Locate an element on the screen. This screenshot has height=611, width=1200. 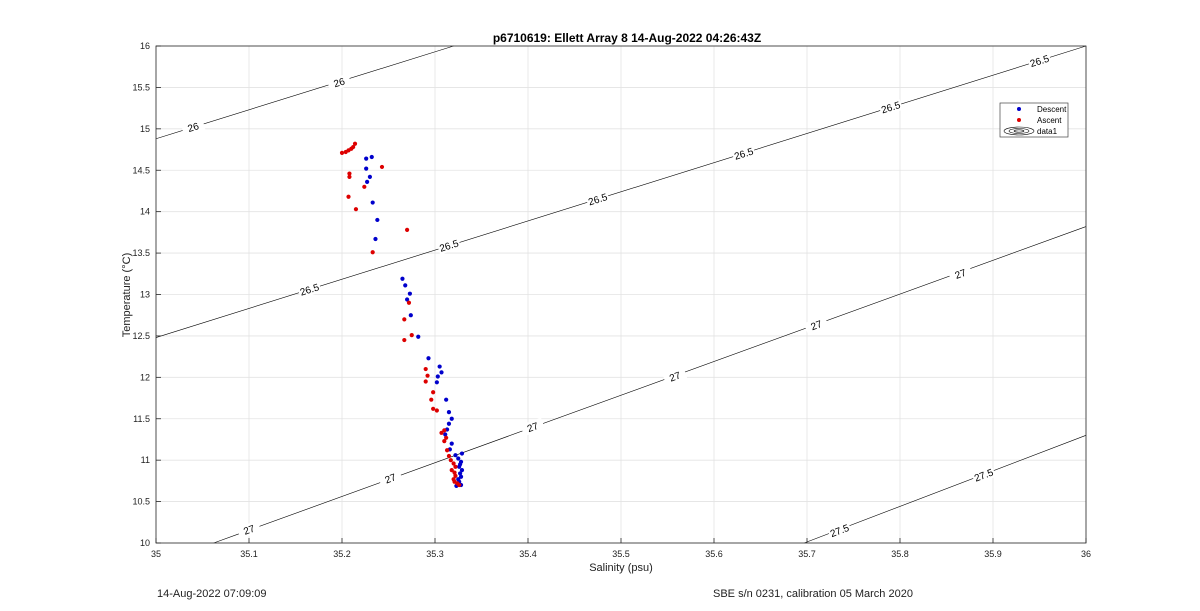
y-tick-label: 11 is located at coordinates (145, 460).